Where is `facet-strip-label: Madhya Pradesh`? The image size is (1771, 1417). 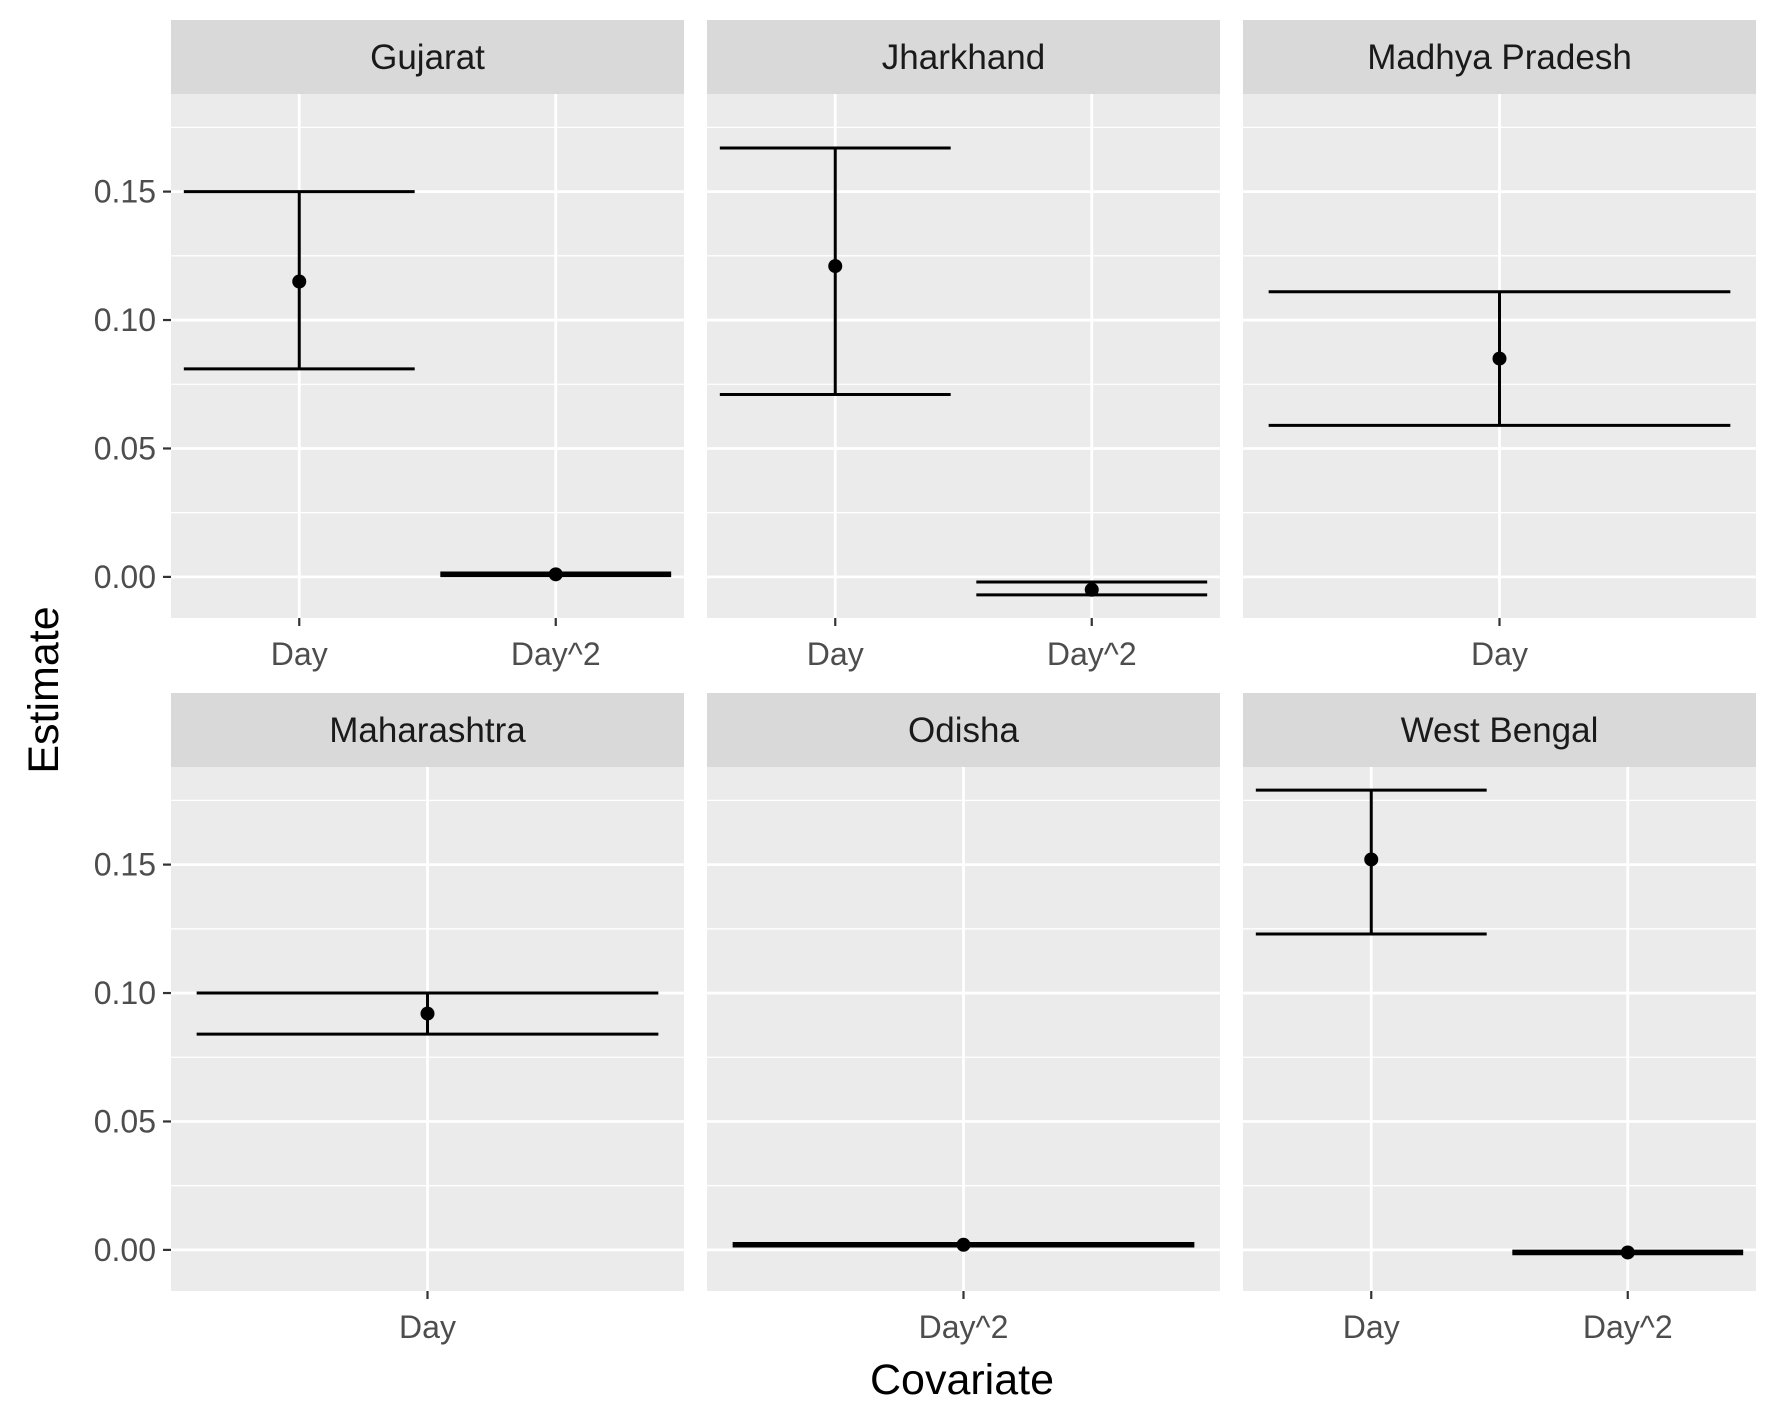 facet-strip-label: Madhya Pradesh is located at coordinates (1499, 57).